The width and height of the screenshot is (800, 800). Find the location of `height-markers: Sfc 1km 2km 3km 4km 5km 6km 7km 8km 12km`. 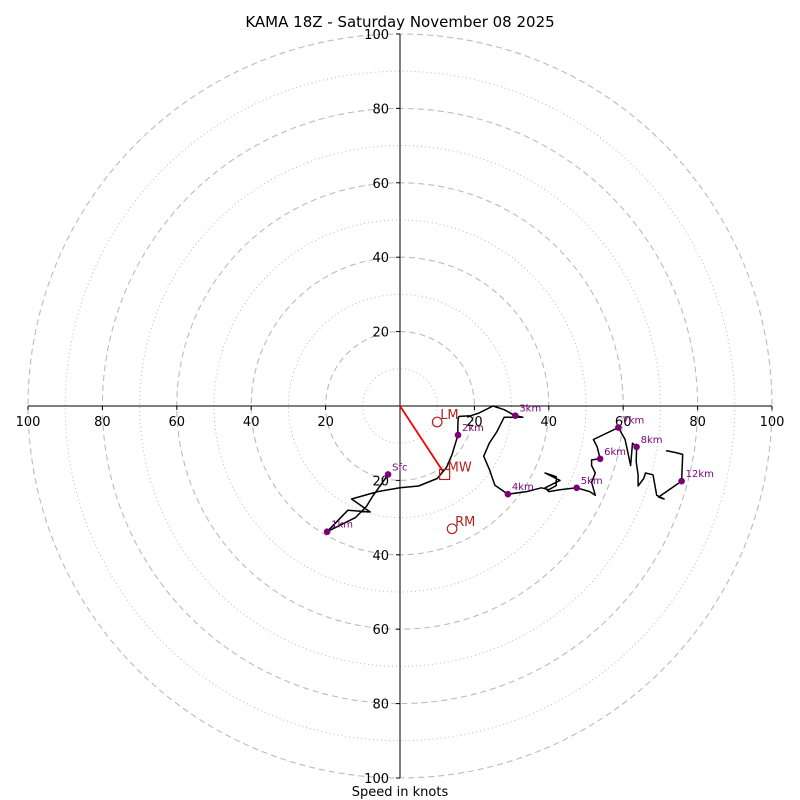

height-markers: Sfc 1km 2km 3km 4km 5km 6km 7km 8km 12km is located at coordinates (518, 470).